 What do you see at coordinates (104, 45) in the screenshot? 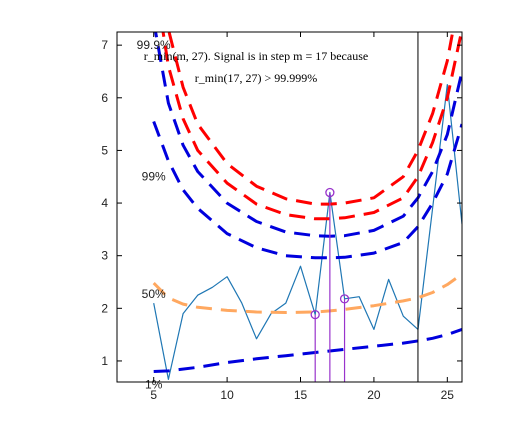
I see `y-tick-label-6: 7` at bounding box center [104, 45].